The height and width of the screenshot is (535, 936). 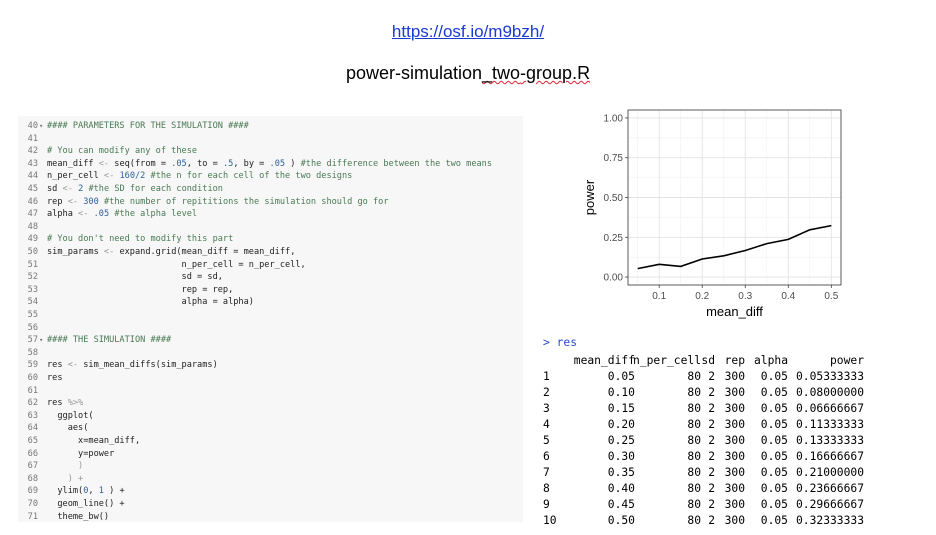 What do you see at coordinates (270, 277) in the screenshot?
I see `code-line: 52 sd = sd,` at bounding box center [270, 277].